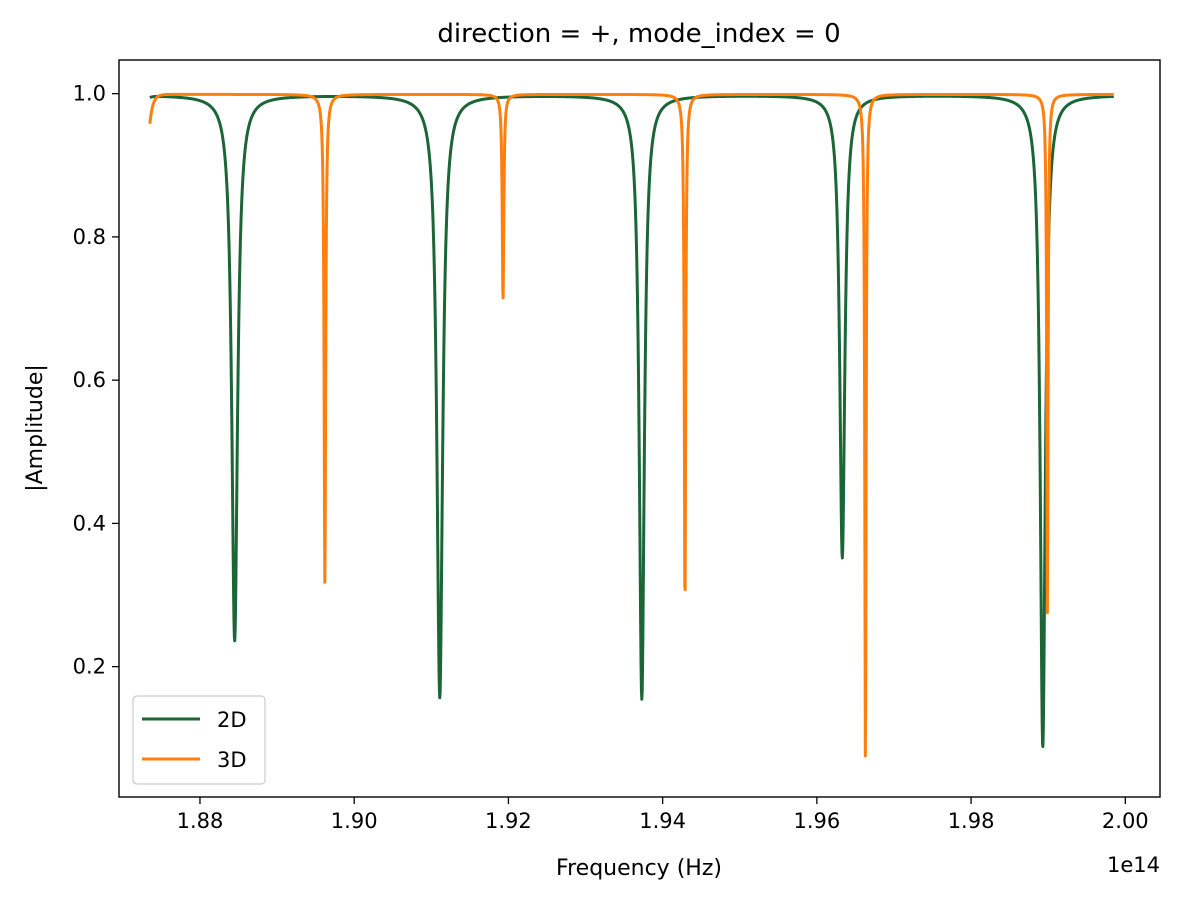  I want to click on x-offset-label: 1e14, so click(1133, 865).